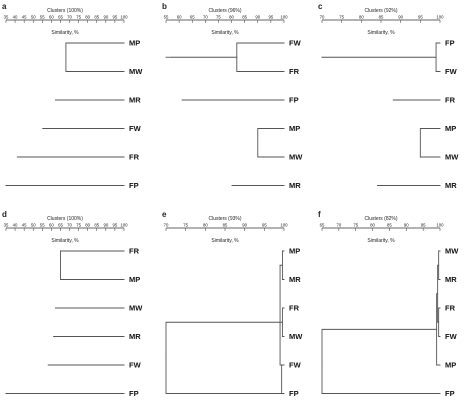 This screenshot has height=417, width=474. What do you see at coordinates (224, 11) in the screenshot?
I see `clusters-title: Clusters (96%)` at bounding box center [224, 11].